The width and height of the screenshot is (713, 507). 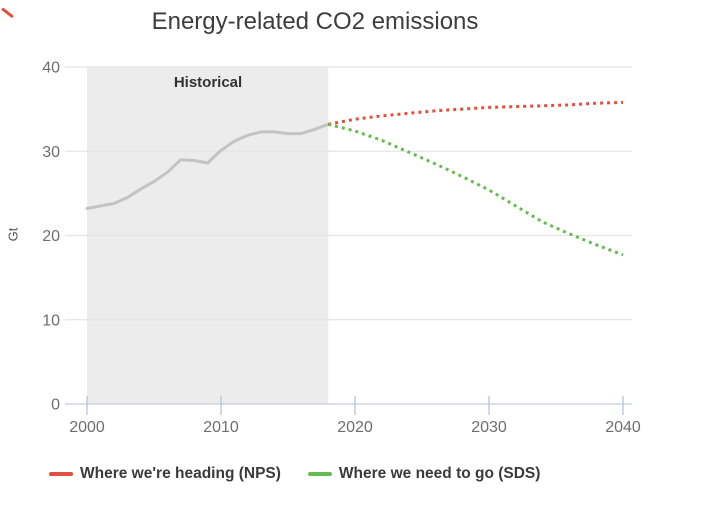 I want to click on y-tick-label: 30, so click(x=51, y=152).